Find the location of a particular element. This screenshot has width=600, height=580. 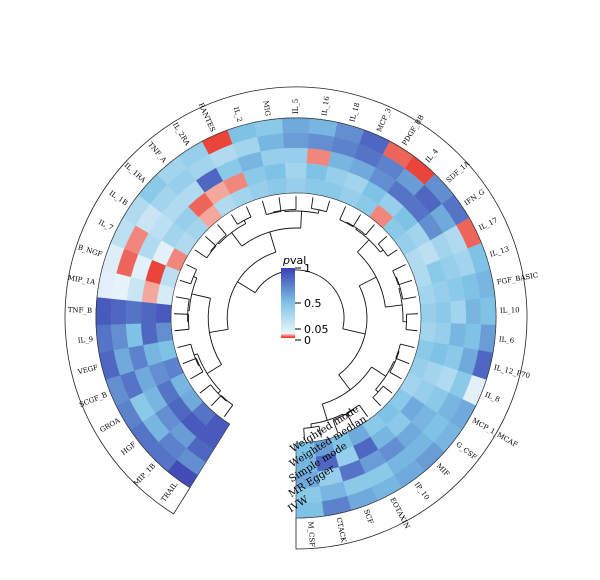

legend-title: pval is located at coordinates (294, 260).